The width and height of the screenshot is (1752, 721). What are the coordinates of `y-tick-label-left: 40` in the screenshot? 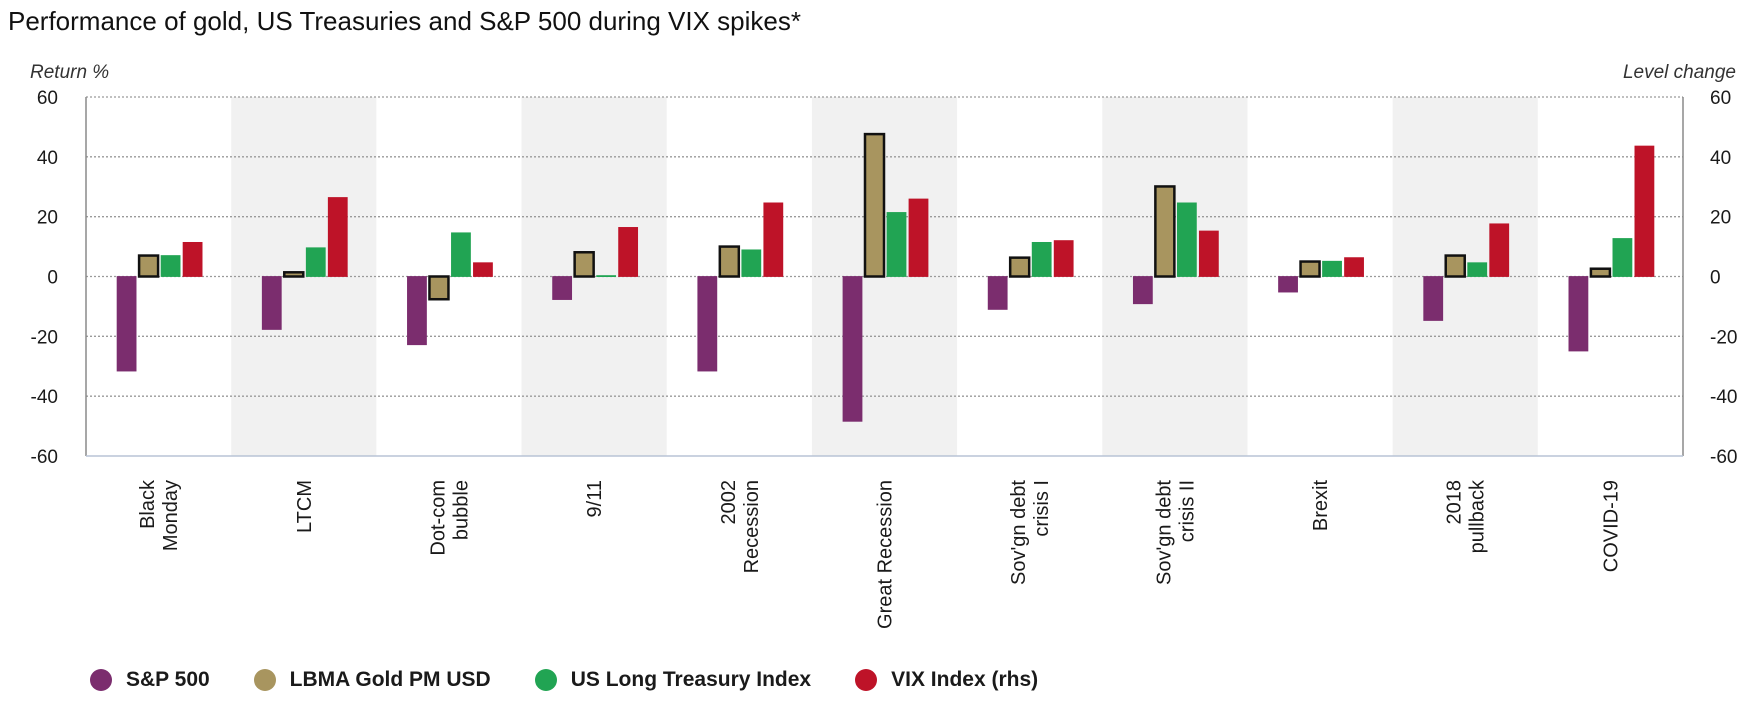 It's located at (47, 158).